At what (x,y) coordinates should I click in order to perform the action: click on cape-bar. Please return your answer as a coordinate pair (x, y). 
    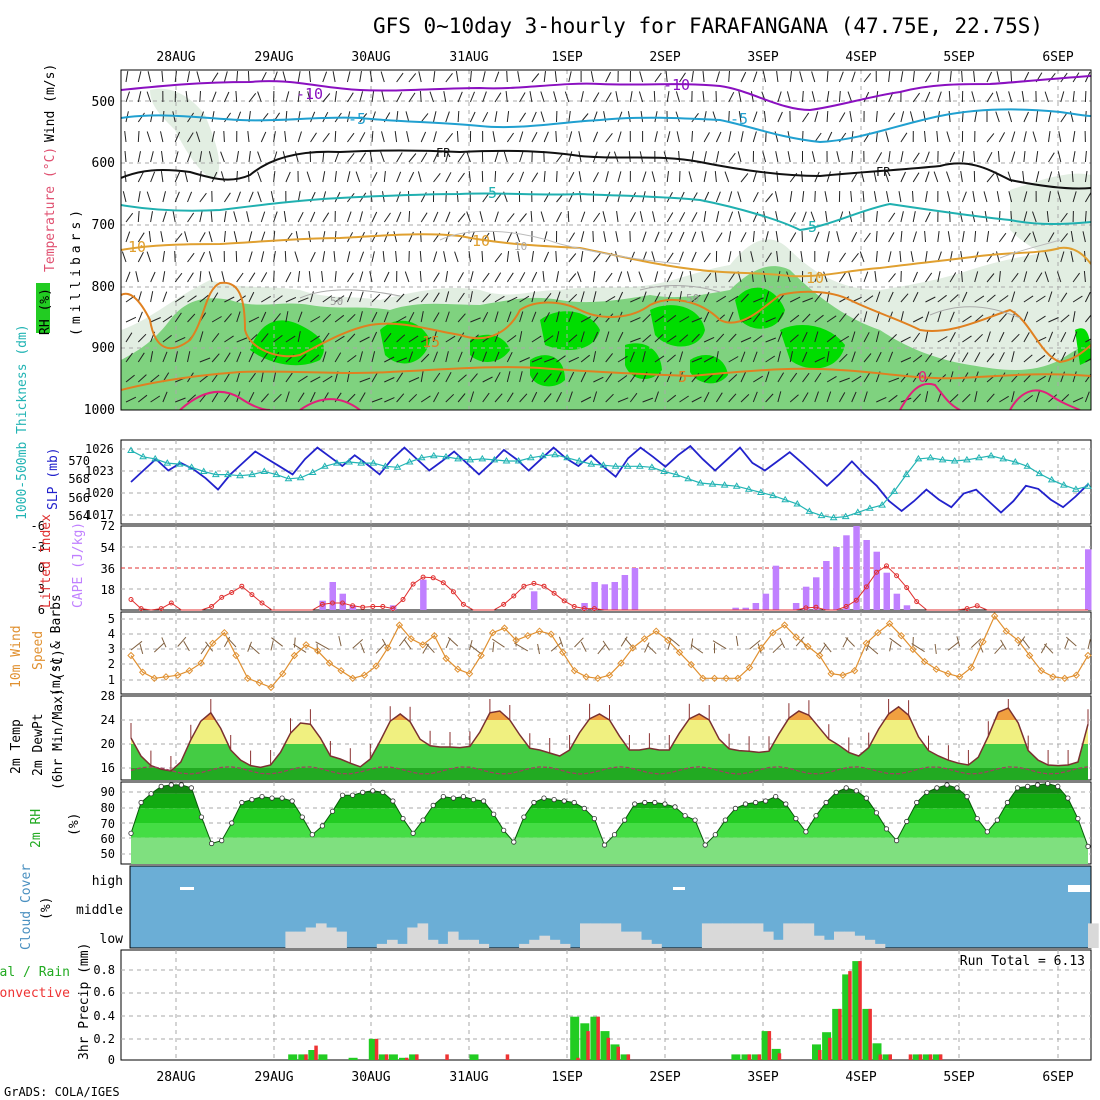
    Looking at the image, I should click on (735, 608).